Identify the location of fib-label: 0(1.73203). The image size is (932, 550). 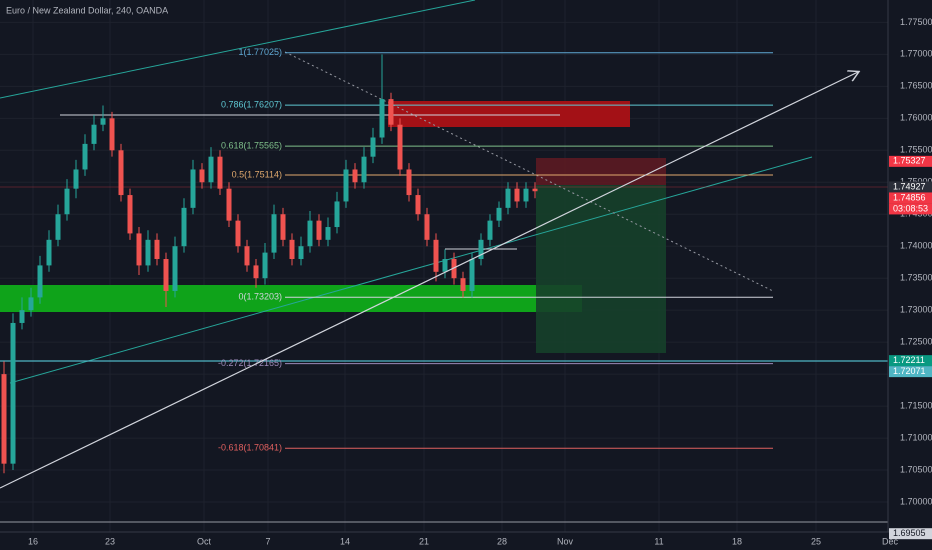
(260, 297).